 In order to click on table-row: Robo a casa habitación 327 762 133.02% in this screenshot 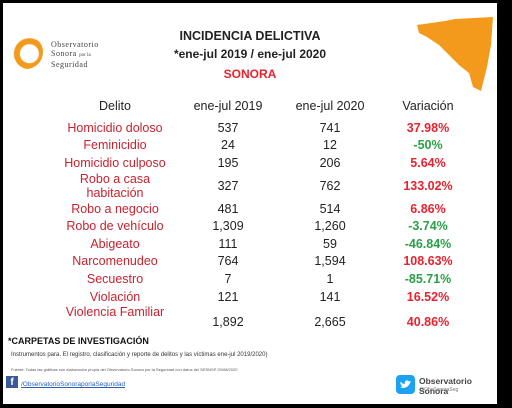, I will do `click(262, 186)`.